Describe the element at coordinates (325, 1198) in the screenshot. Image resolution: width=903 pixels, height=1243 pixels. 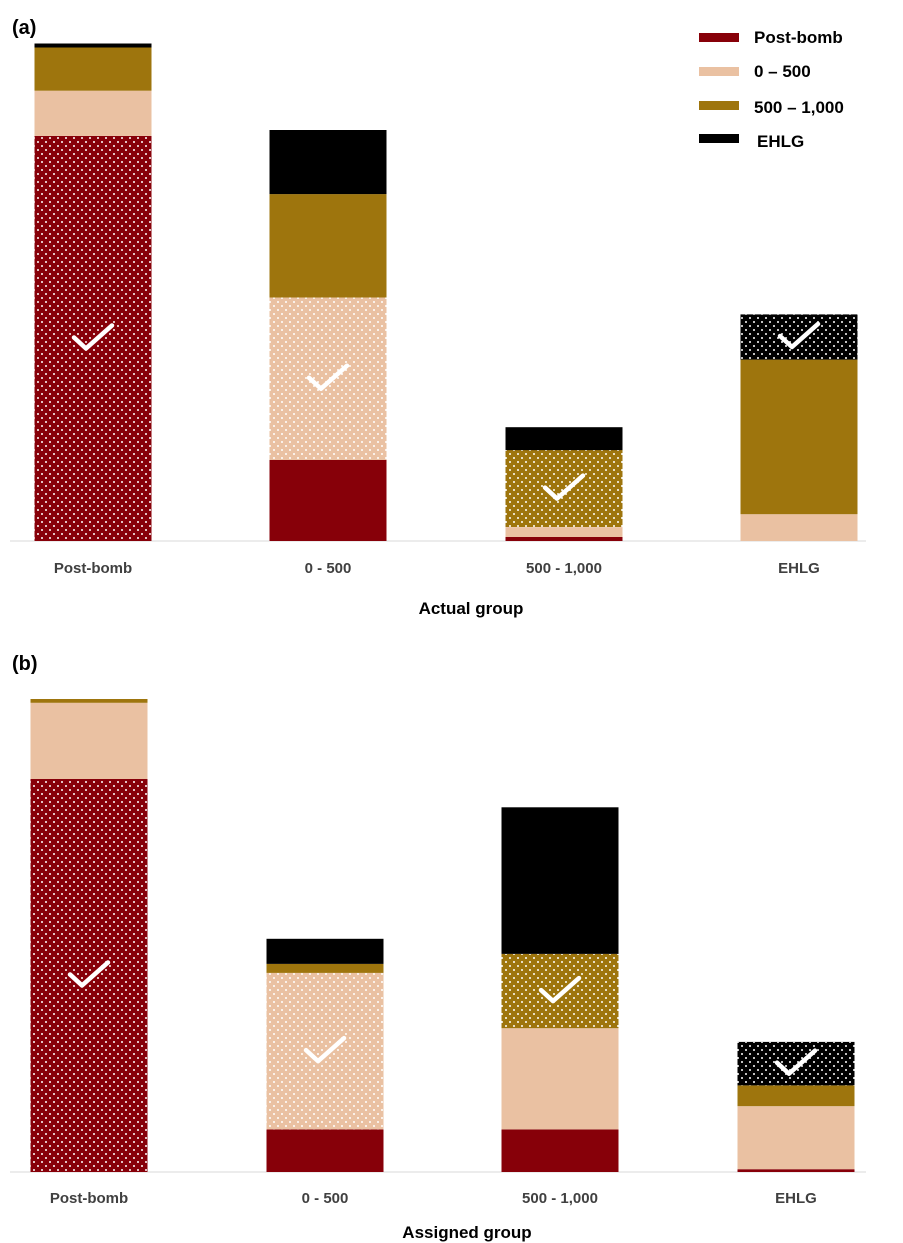
I see `tick-label-b-0-500: 0 - 500` at that location.